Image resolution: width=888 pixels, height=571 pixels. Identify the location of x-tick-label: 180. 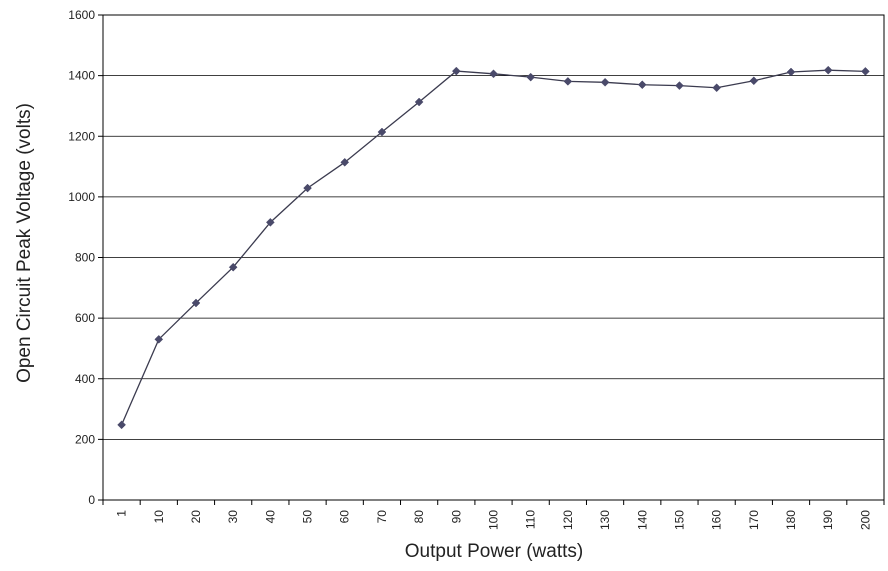
(791, 520).